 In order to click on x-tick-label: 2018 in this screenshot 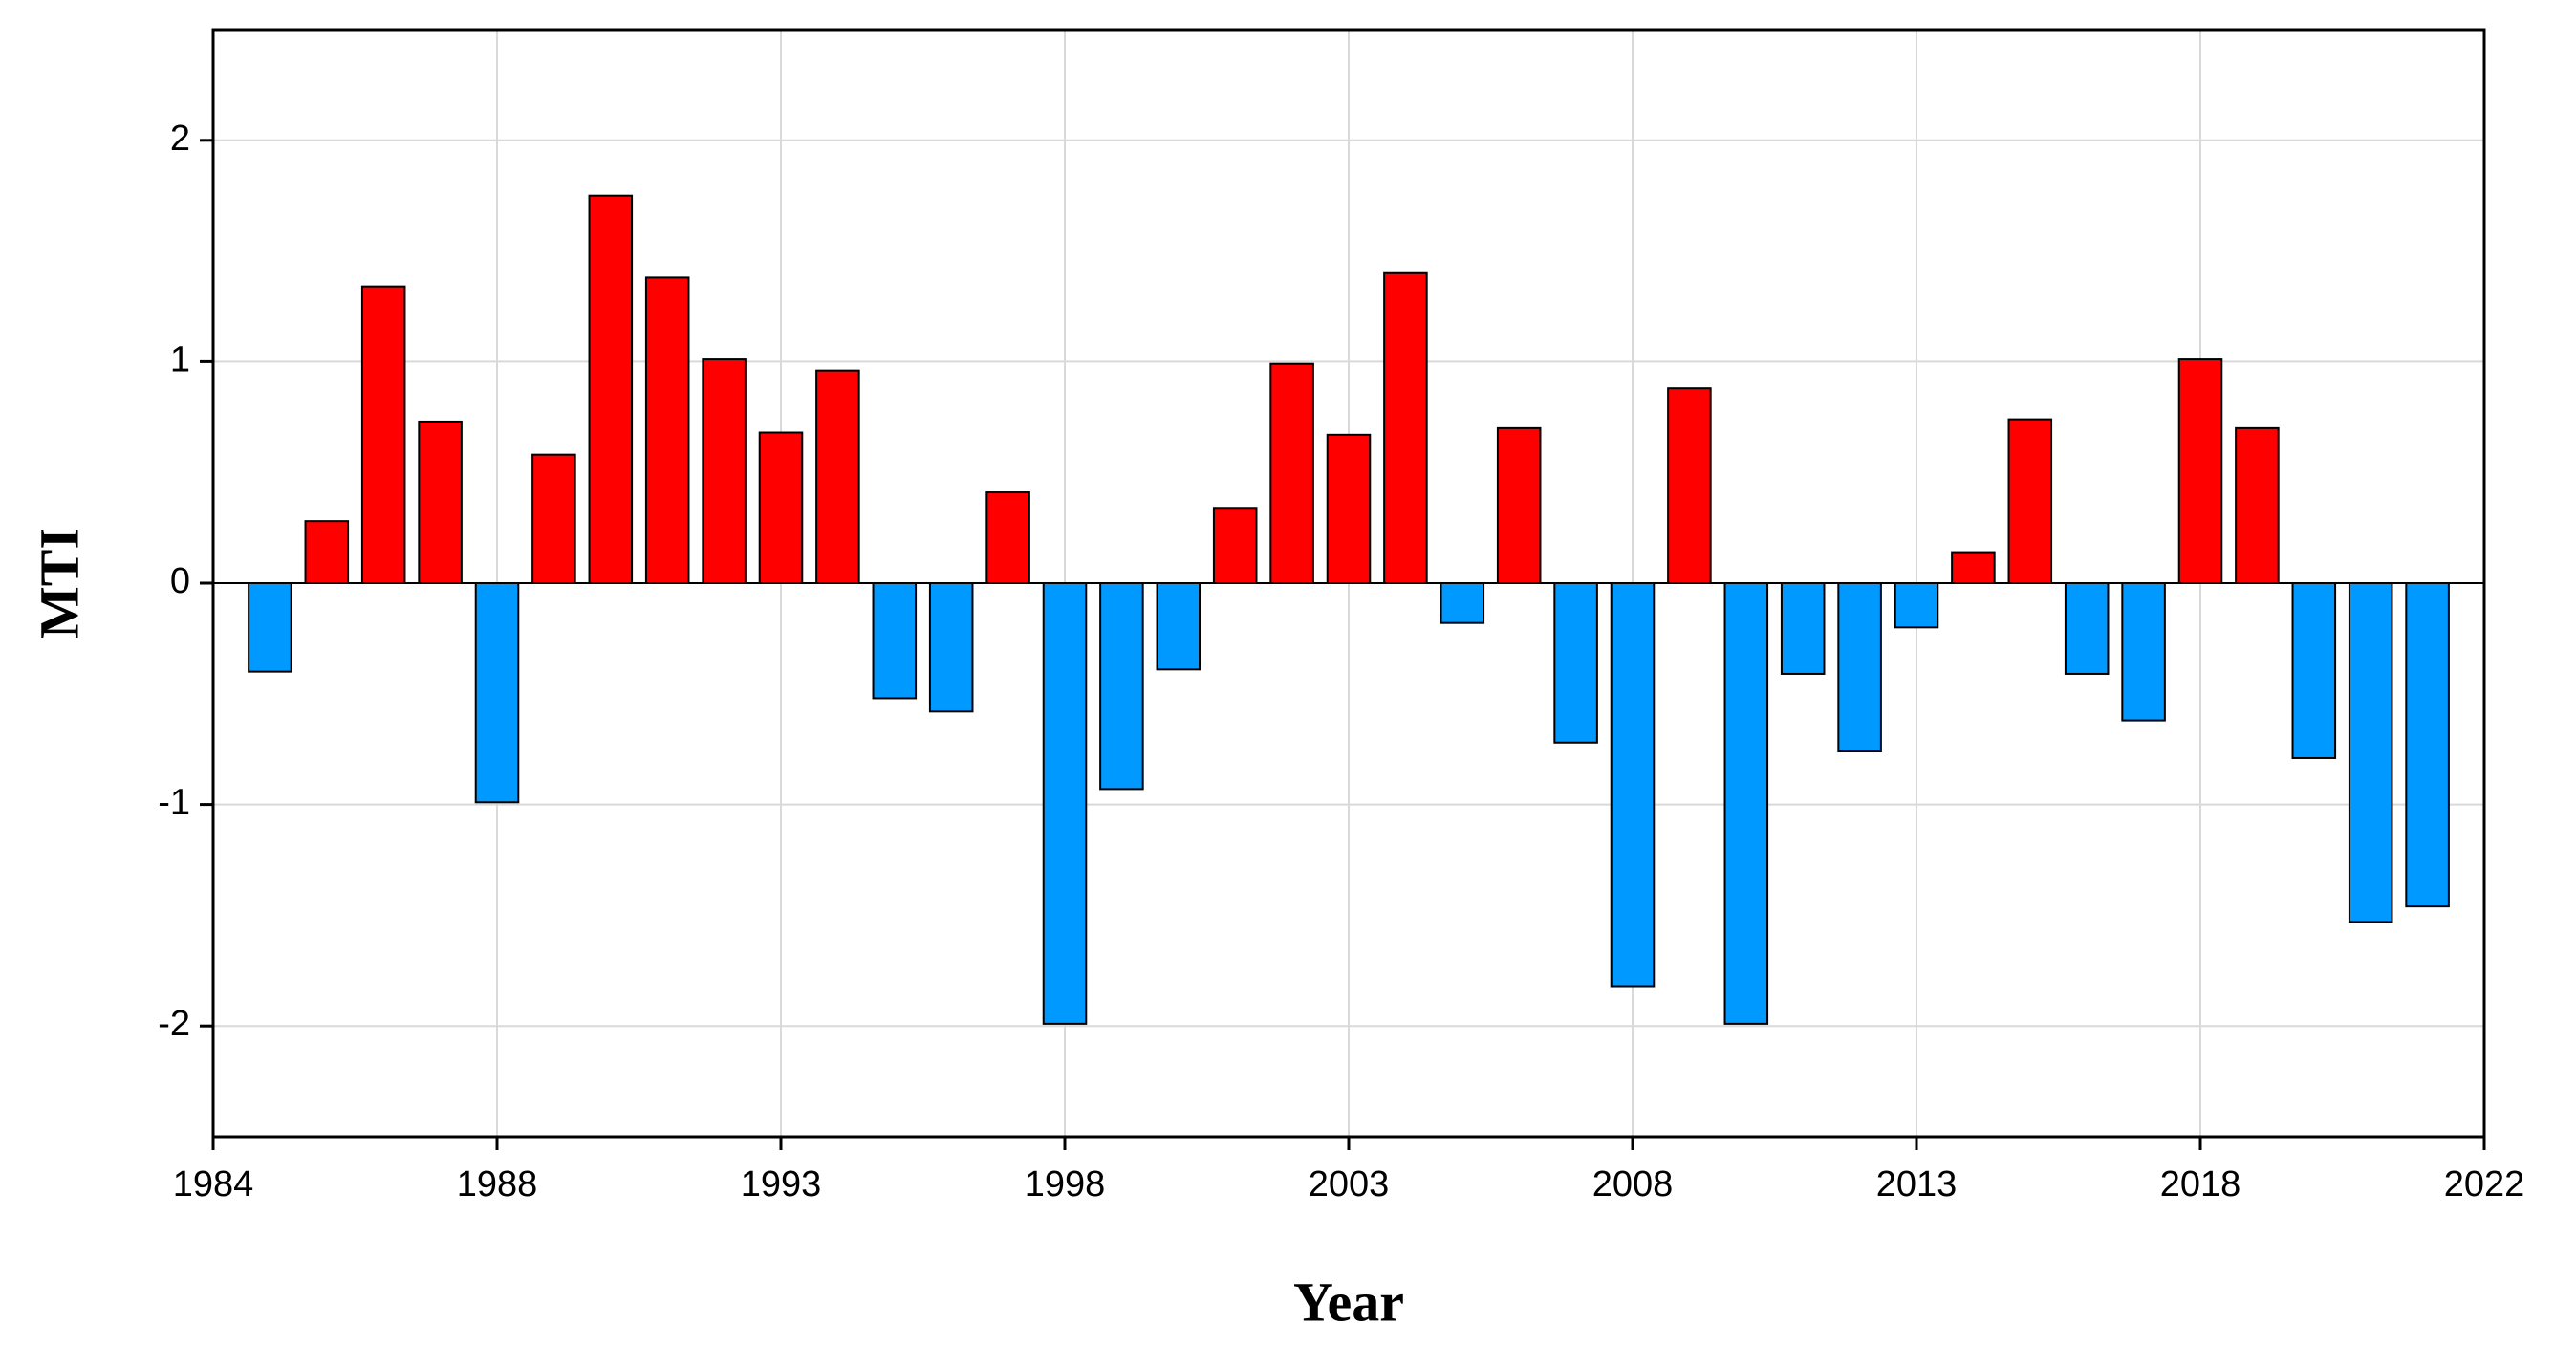, I will do `click(2200, 1184)`.